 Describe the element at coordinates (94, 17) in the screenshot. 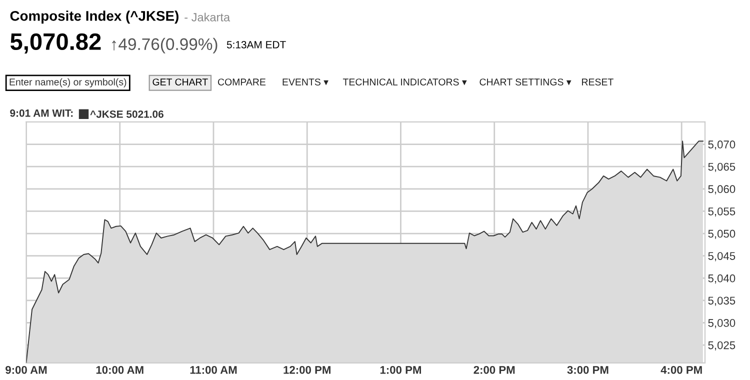

I see `chart-title: Composite Index (^JKSE)` at that location.